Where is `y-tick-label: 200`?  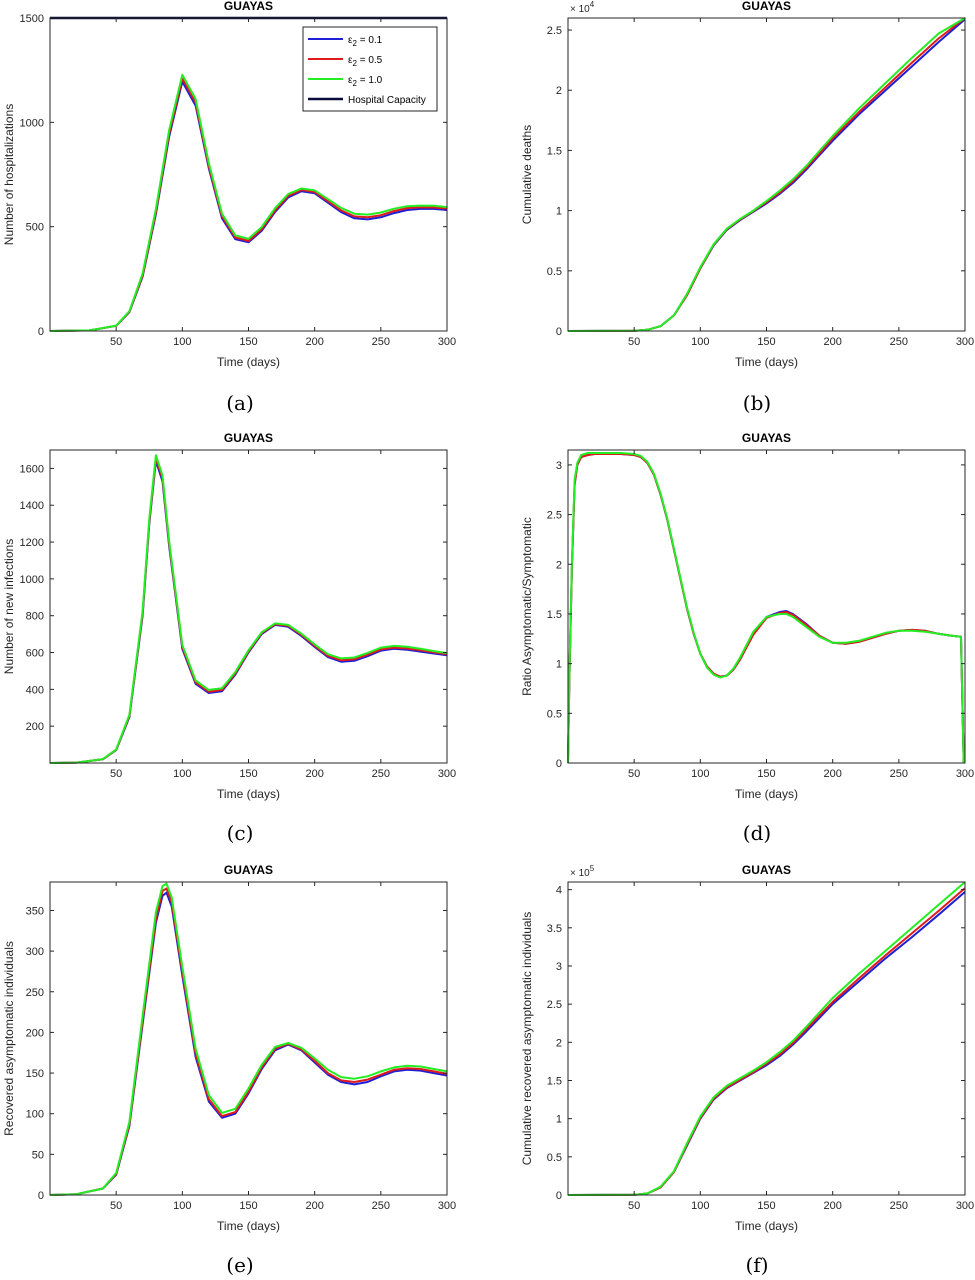 y-tick-label: 200 is located at coordinates (35, 727).